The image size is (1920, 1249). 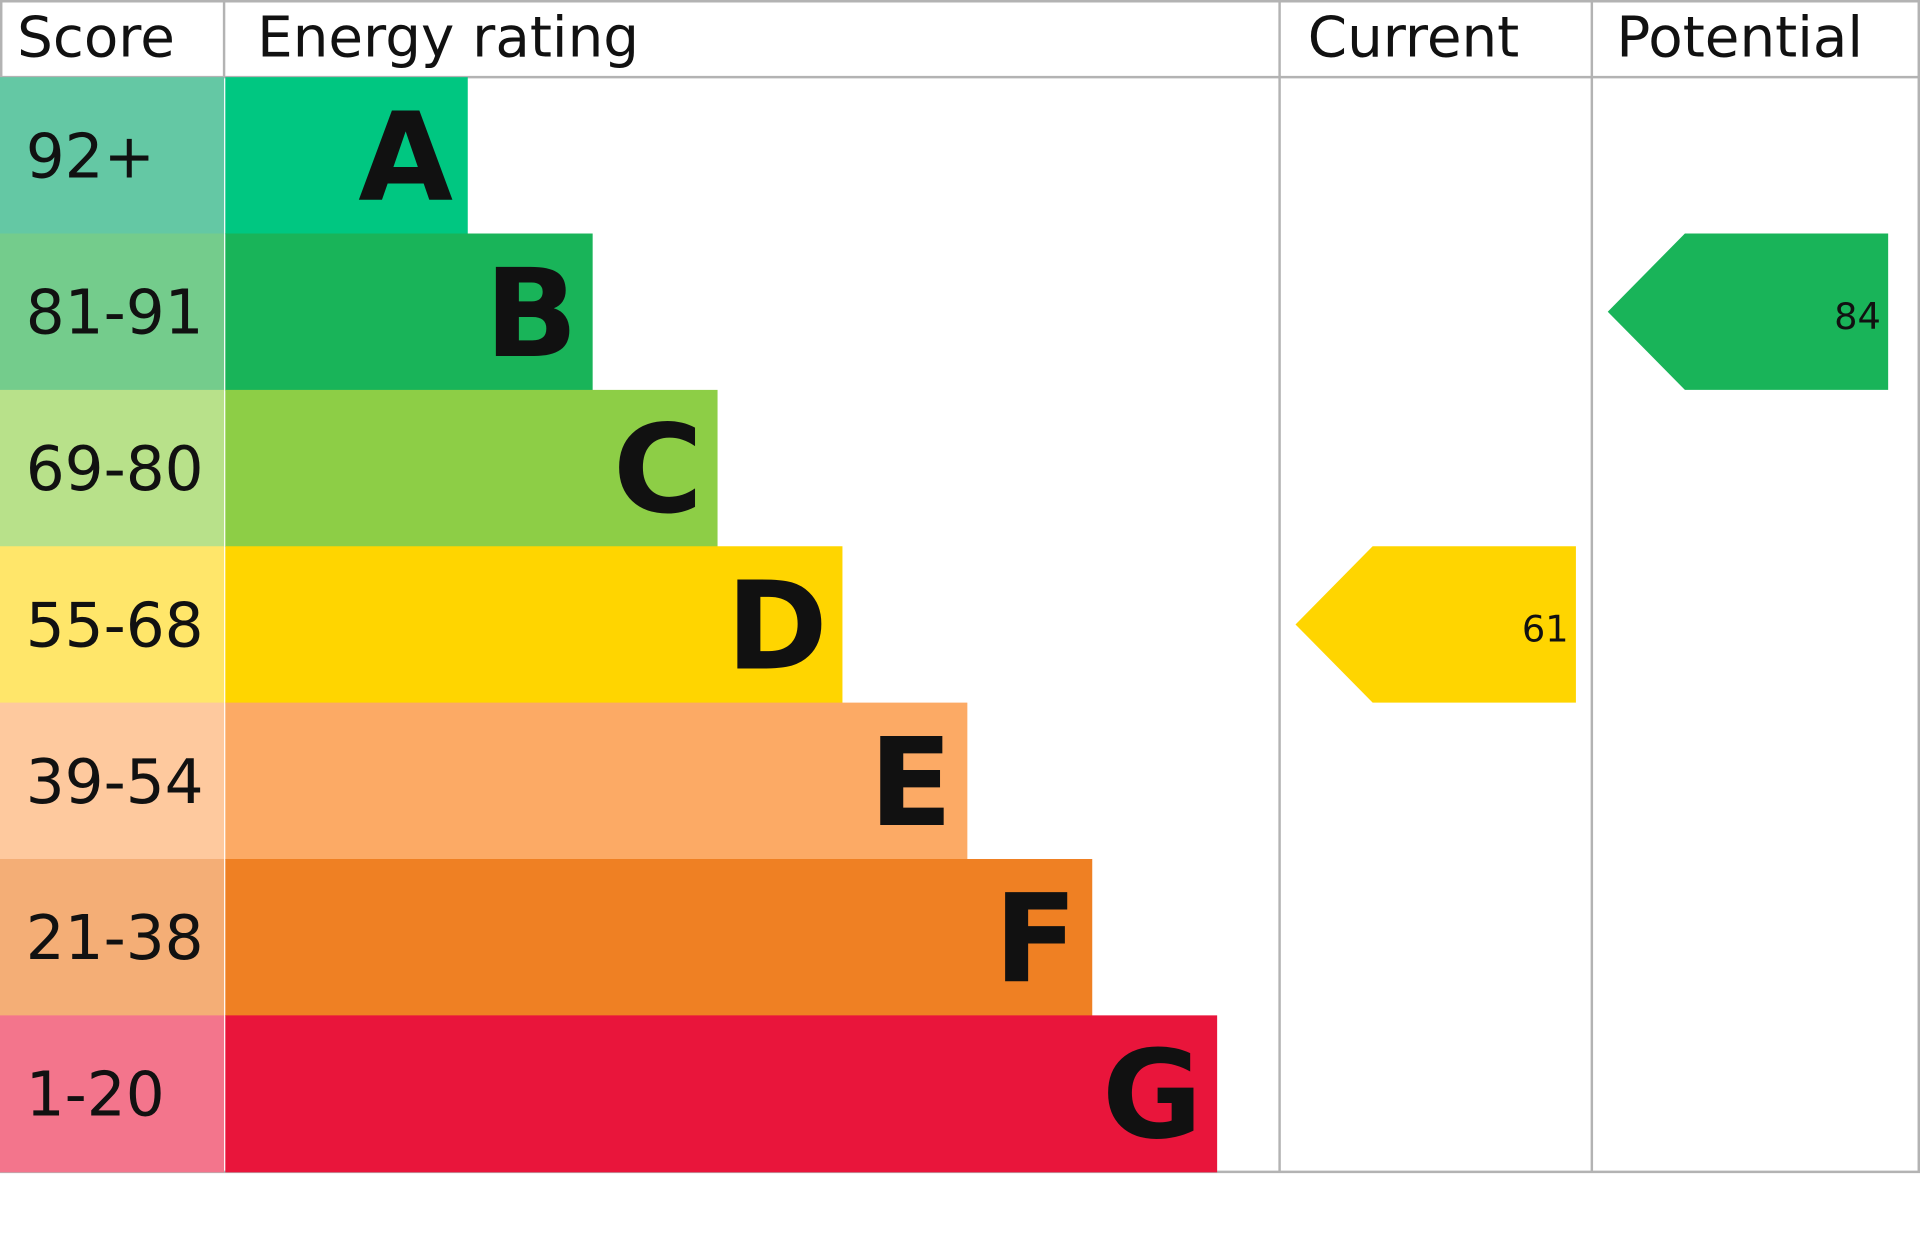 What do you see at coordinates (1152, 1095) in the screenshot?
I see `rating-letter: G` at bounding box center [1152, 1095].